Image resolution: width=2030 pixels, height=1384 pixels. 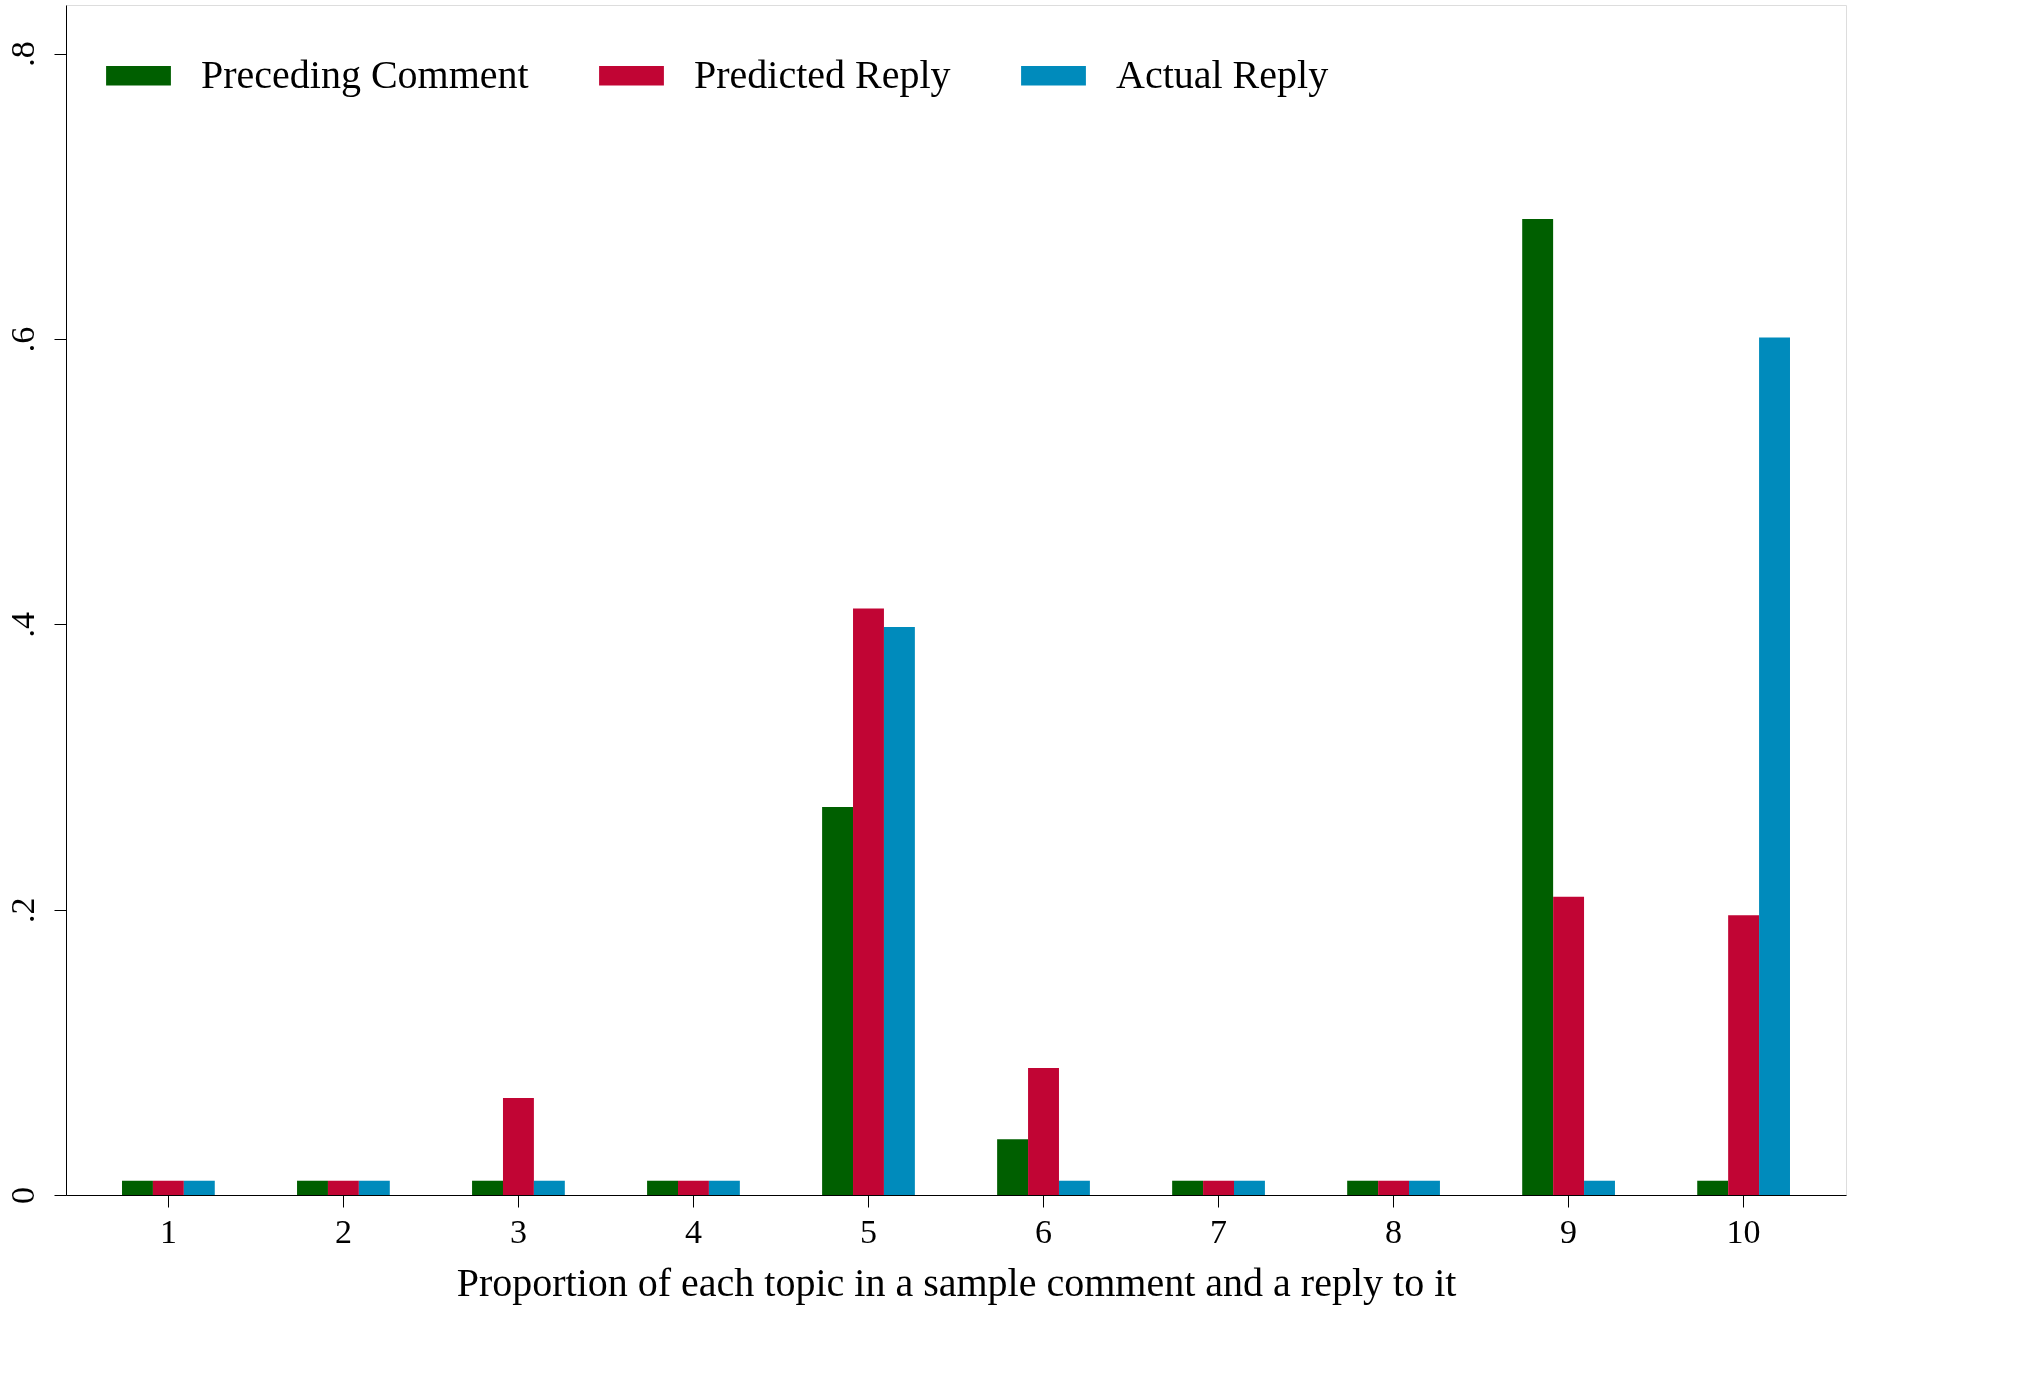 I want to click on legend-label: Actual Reply, so click(x=1222, y=74).